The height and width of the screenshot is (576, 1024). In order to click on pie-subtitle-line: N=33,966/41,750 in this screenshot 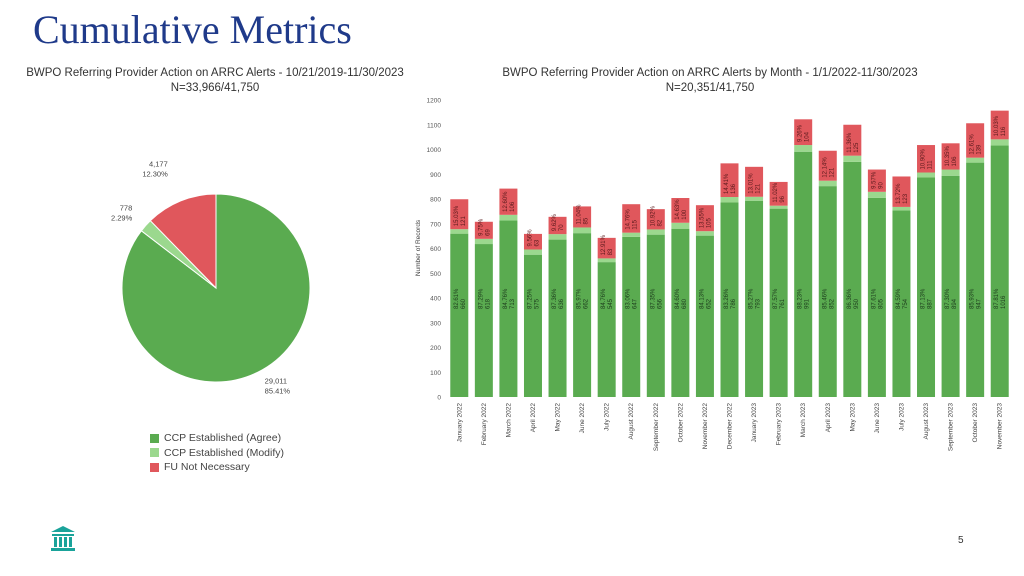, I will do `click(215, 88)`.